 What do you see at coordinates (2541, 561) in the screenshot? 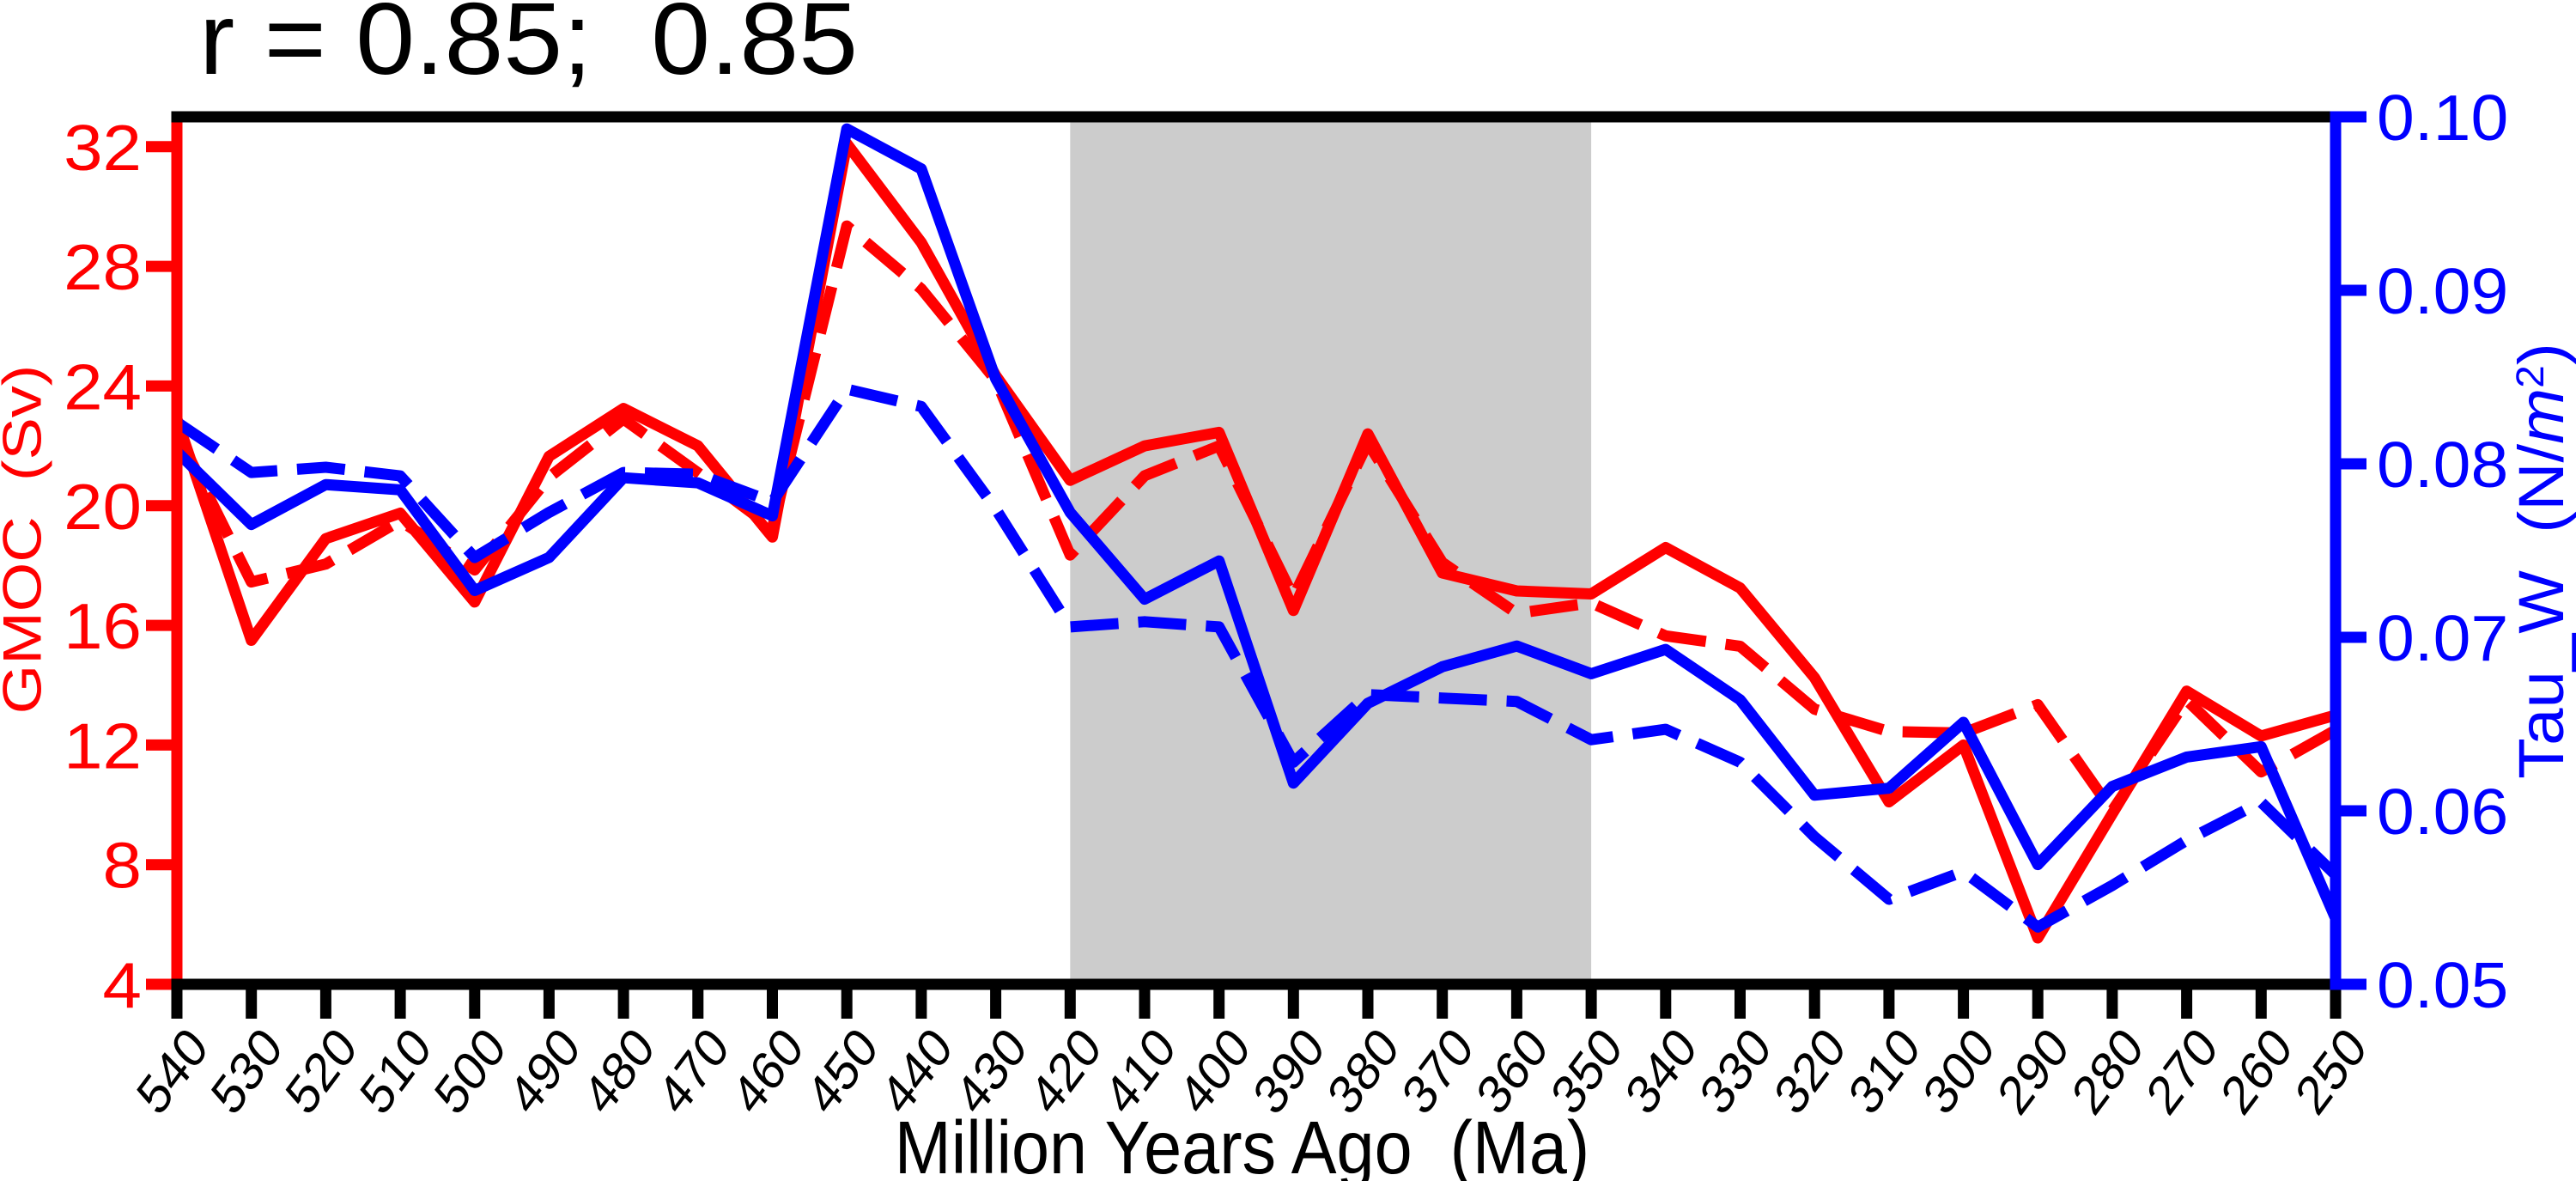
I see `svg-text: Tau_W (N/m2)` at bounding box center [2541, 561].